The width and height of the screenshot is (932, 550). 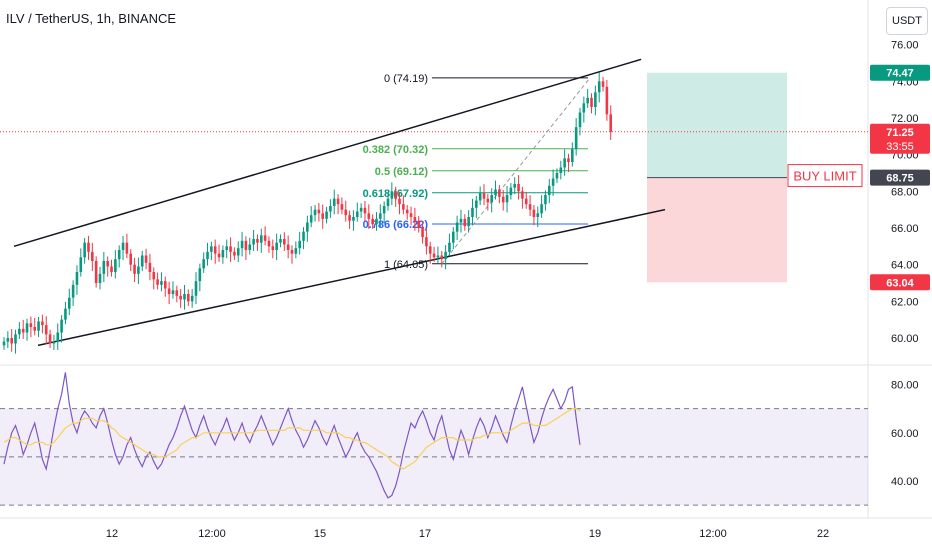 I want to click on take-profit-price-label: 74.47, so click(x=900, y=74).